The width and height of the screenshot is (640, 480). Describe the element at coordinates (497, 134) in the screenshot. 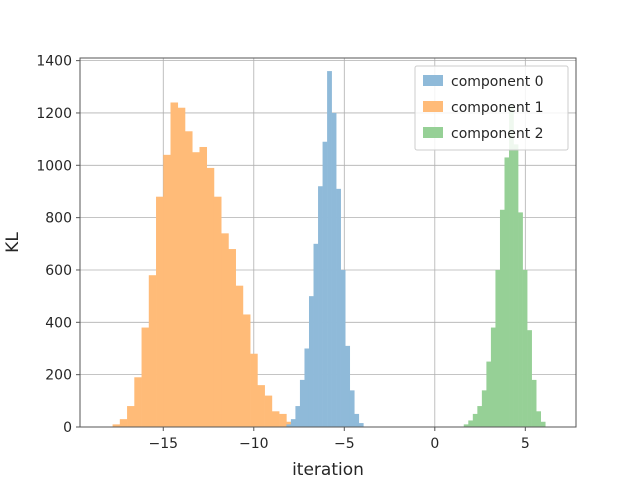

I see `legend-label: component 2` at that location.